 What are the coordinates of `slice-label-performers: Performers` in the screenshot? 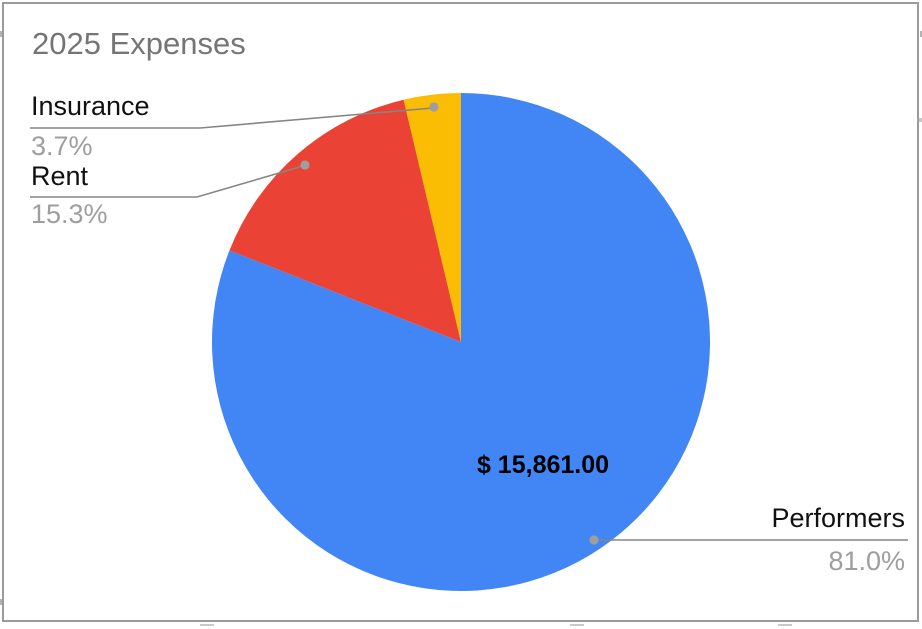 It's located at (838, 518).